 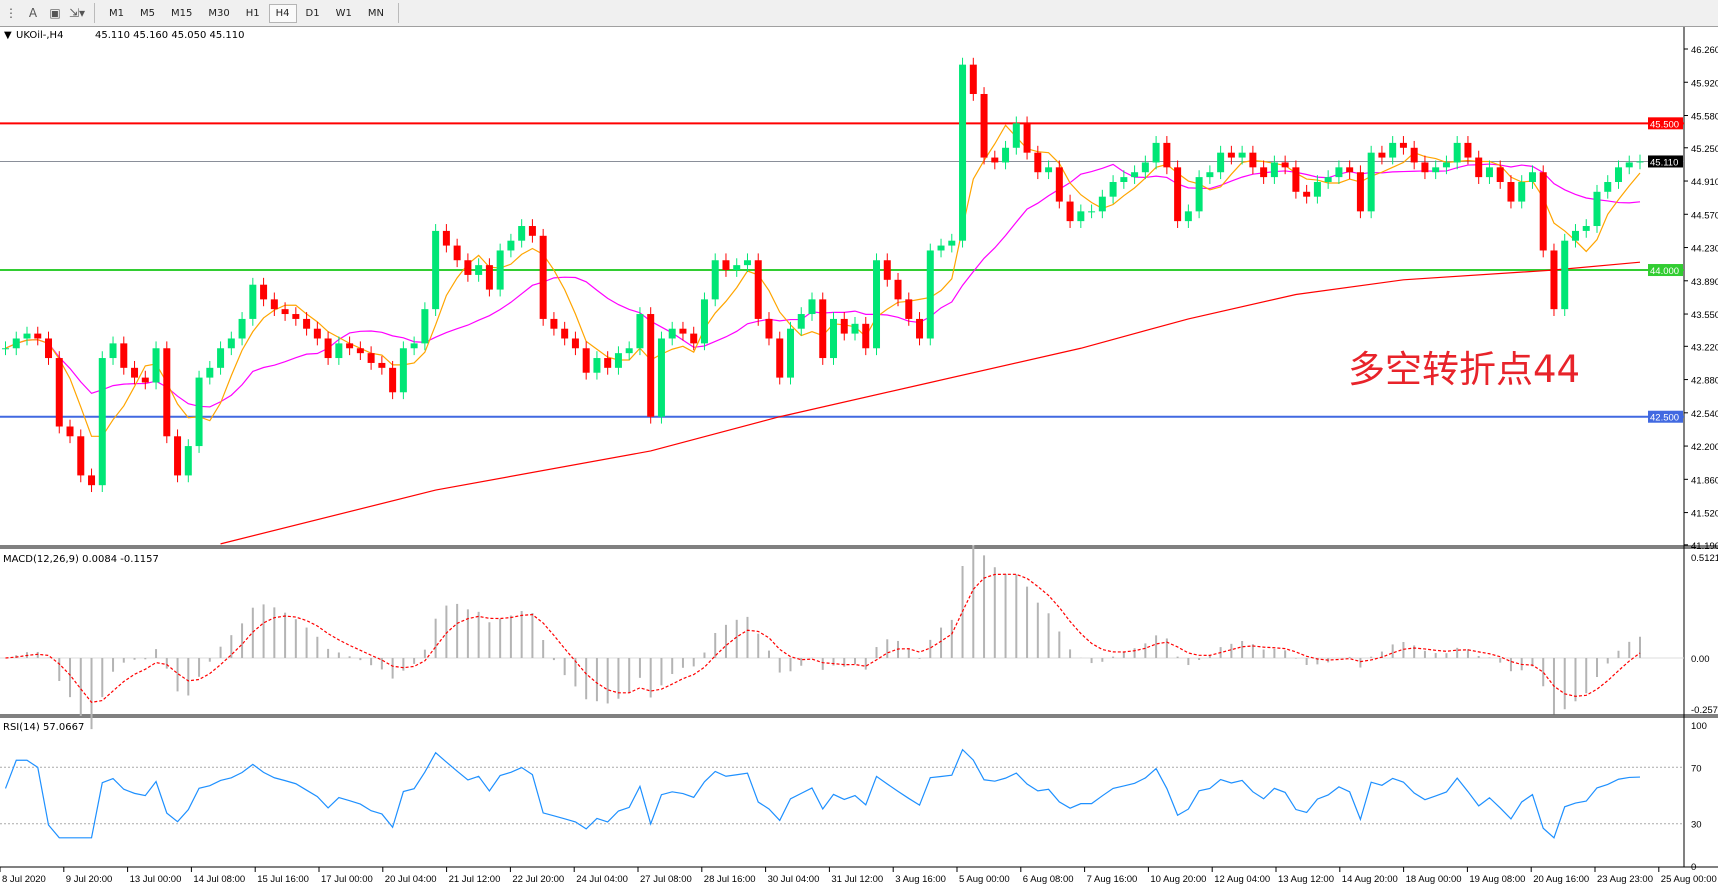 What do you see at coordinates (538, 879) in the screenshot?
I see `time-tick-label: 22 Jul 20:00` at bounding box center [538, 879].